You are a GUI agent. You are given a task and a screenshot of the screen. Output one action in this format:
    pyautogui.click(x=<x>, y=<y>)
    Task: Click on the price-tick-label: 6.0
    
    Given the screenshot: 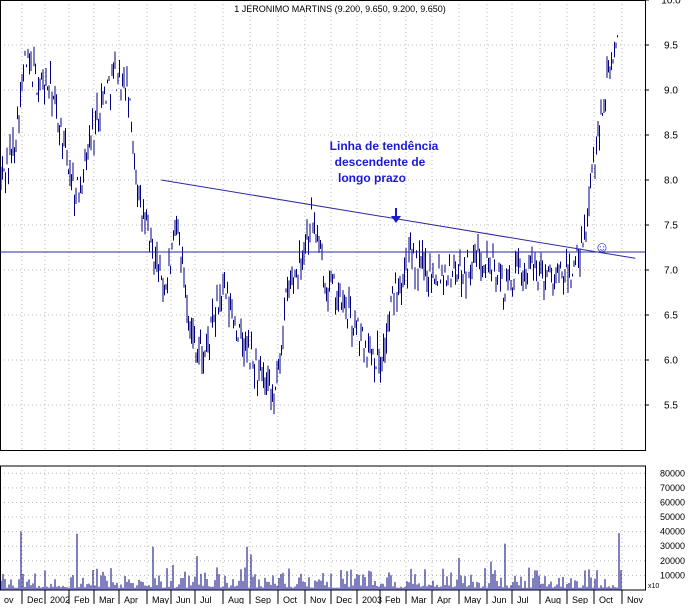 What is the action you would take?
    pyautogui.click(x=671, y=361)
    